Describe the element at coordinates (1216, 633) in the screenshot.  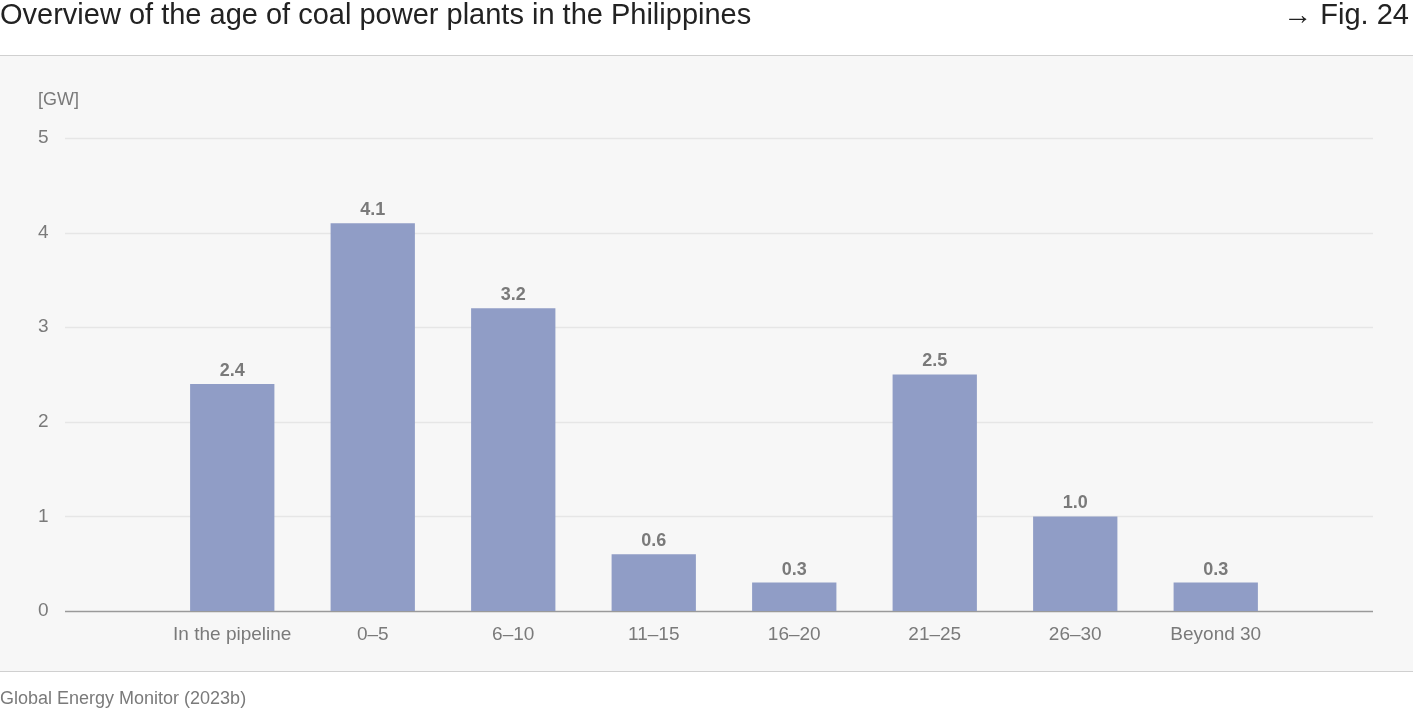
I see `x-tick-label: Beyond 30` at that location.